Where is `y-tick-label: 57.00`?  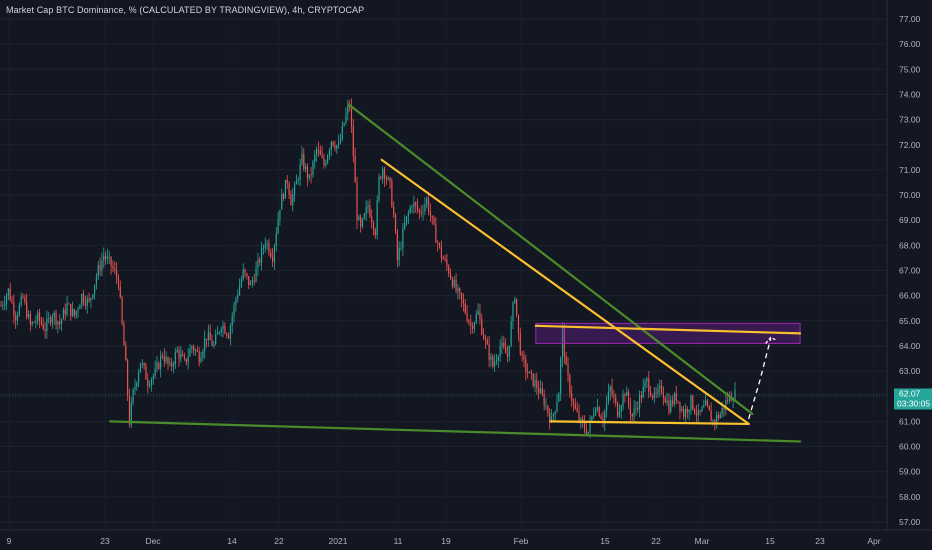 y-tick-label: 57.00 is located at coordinates (910, 522).